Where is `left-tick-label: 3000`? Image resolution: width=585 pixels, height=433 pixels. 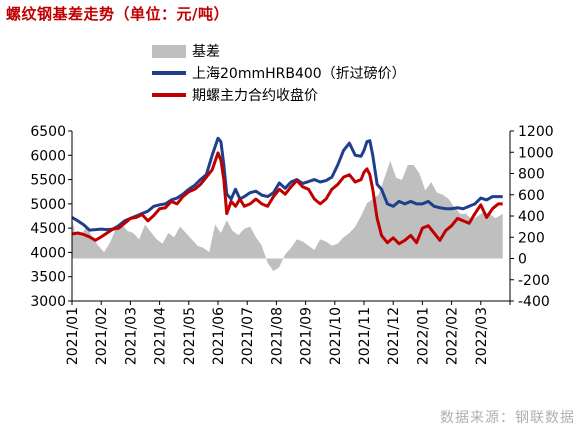 left-tick-label: 3000 is located at coordinates (48, 302).